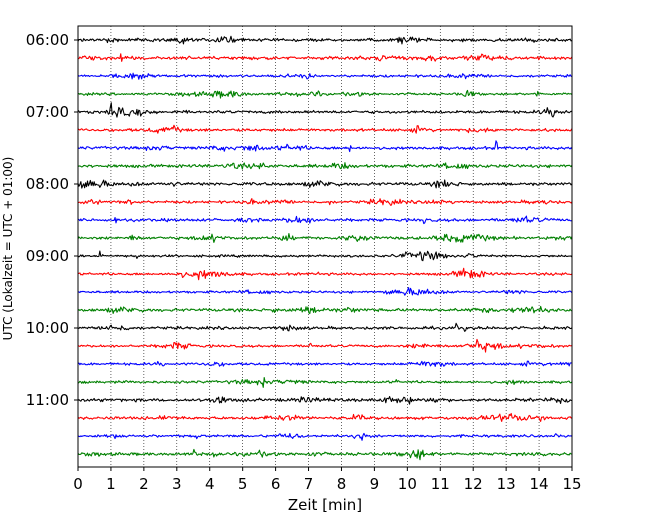 The width and height of the screenshot is (650, 524). I want to click on x-tick-label: 2, so click(144, 484).